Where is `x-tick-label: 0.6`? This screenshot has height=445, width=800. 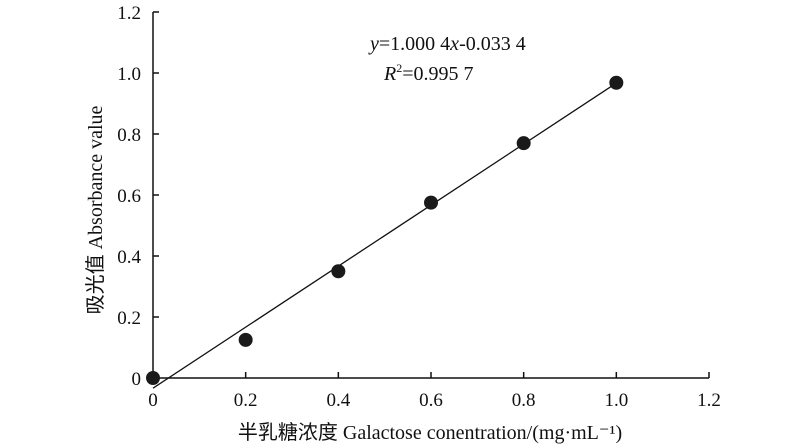 x-tick-label: 0.6 is located at coordinates (431, 400).